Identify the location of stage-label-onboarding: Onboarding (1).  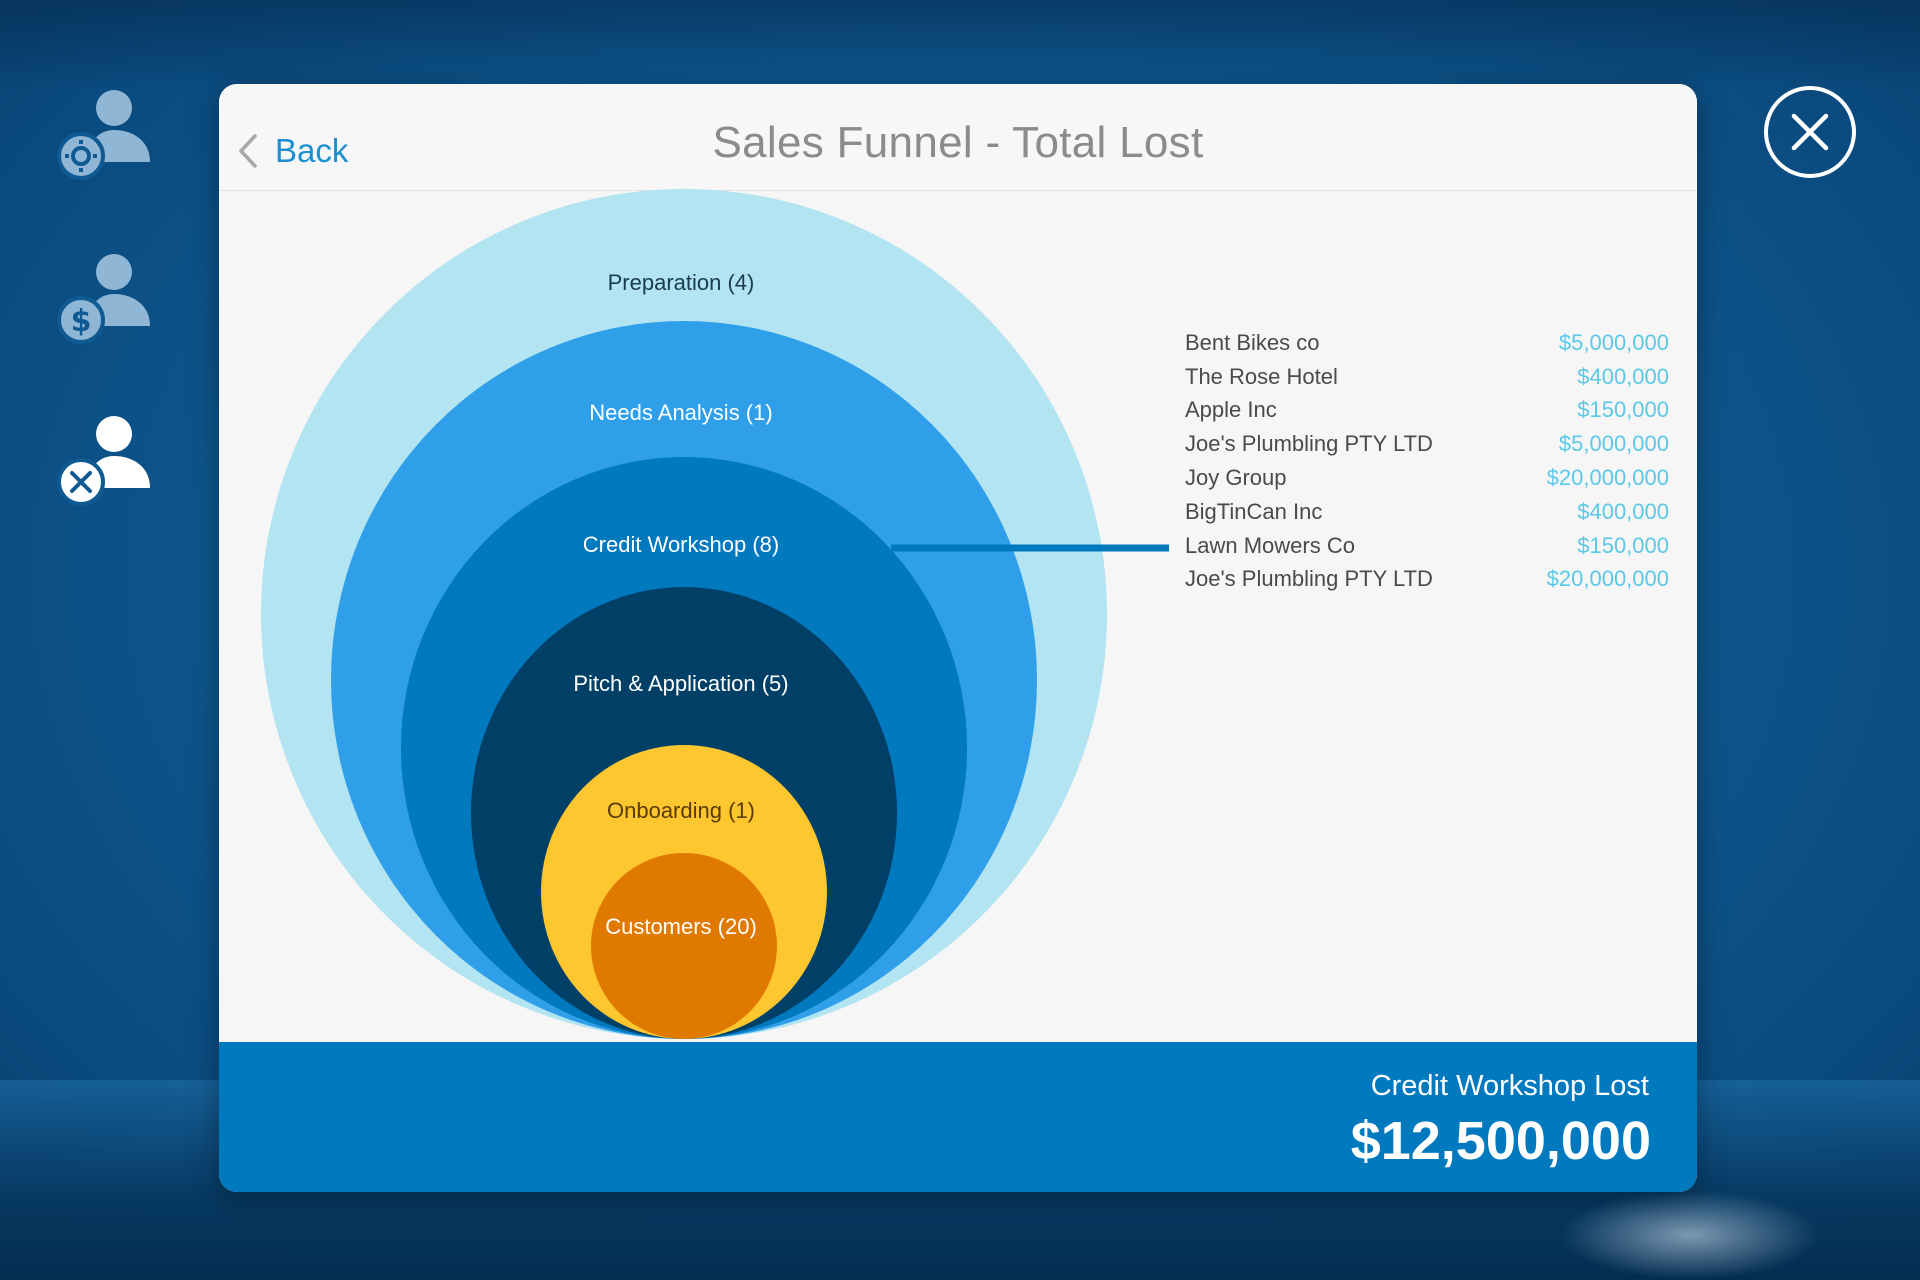
(681, 810).